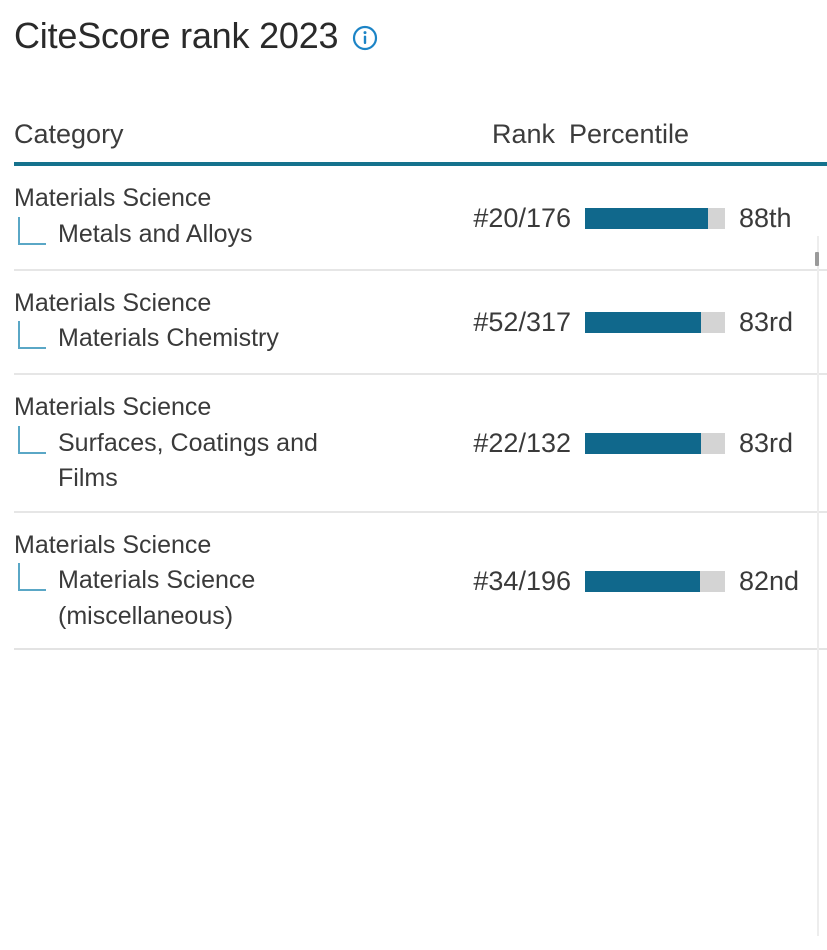 This screenshot has height=950, width=827. I want to click on page-title: CiteScore rank 2023, so click(176, 36).